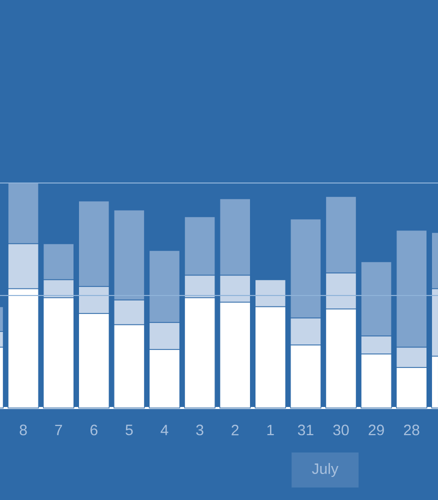  I want to click on x-tick-label: 5, so click(129, 430).